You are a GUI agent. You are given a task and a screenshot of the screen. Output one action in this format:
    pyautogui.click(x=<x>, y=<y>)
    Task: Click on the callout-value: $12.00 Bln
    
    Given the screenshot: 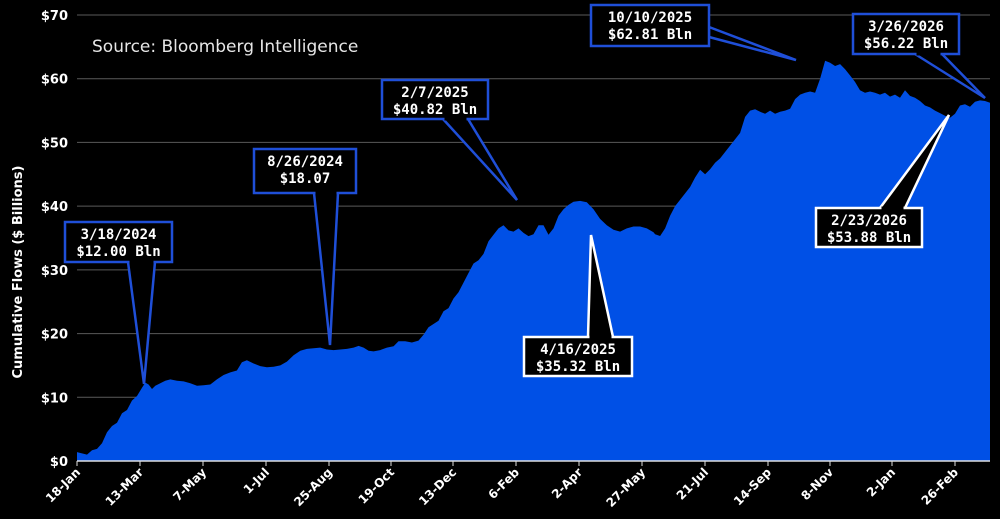 What is the action you would take?
    pyautogui.click(x=118, y=252)
    